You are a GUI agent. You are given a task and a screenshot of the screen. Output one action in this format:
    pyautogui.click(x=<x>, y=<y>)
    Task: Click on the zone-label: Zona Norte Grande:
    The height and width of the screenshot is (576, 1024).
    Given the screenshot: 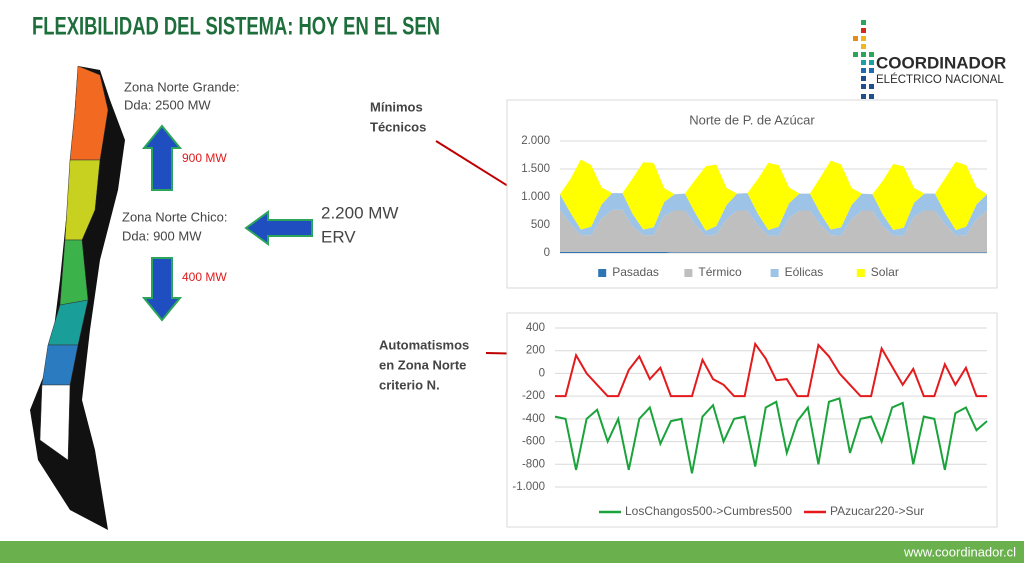 What is the action you would take?
    pyautogui.click(x=182, y=86)
    